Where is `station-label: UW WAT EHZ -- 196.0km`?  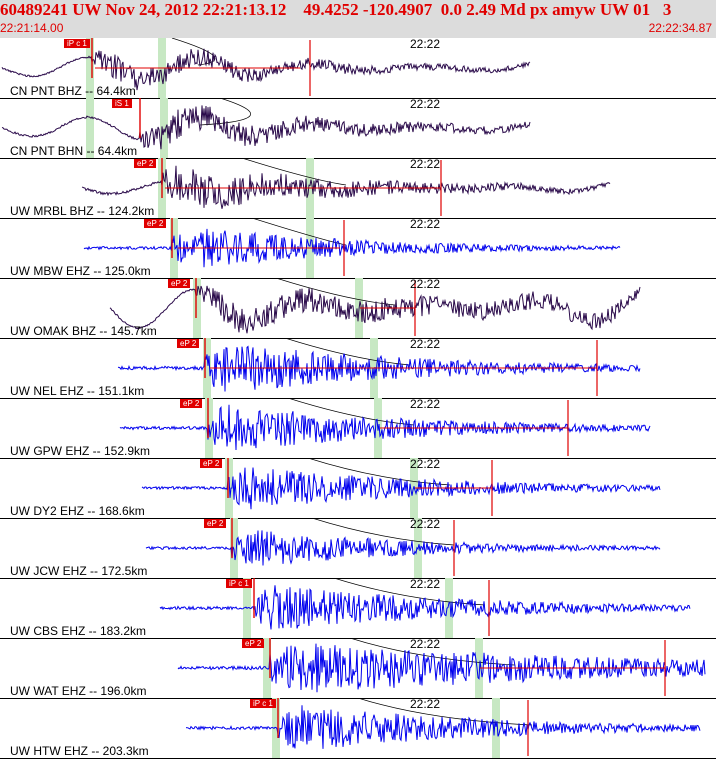
station-label: UW WAT EHZ -- 196.0km is located at coordinates (78, 691).